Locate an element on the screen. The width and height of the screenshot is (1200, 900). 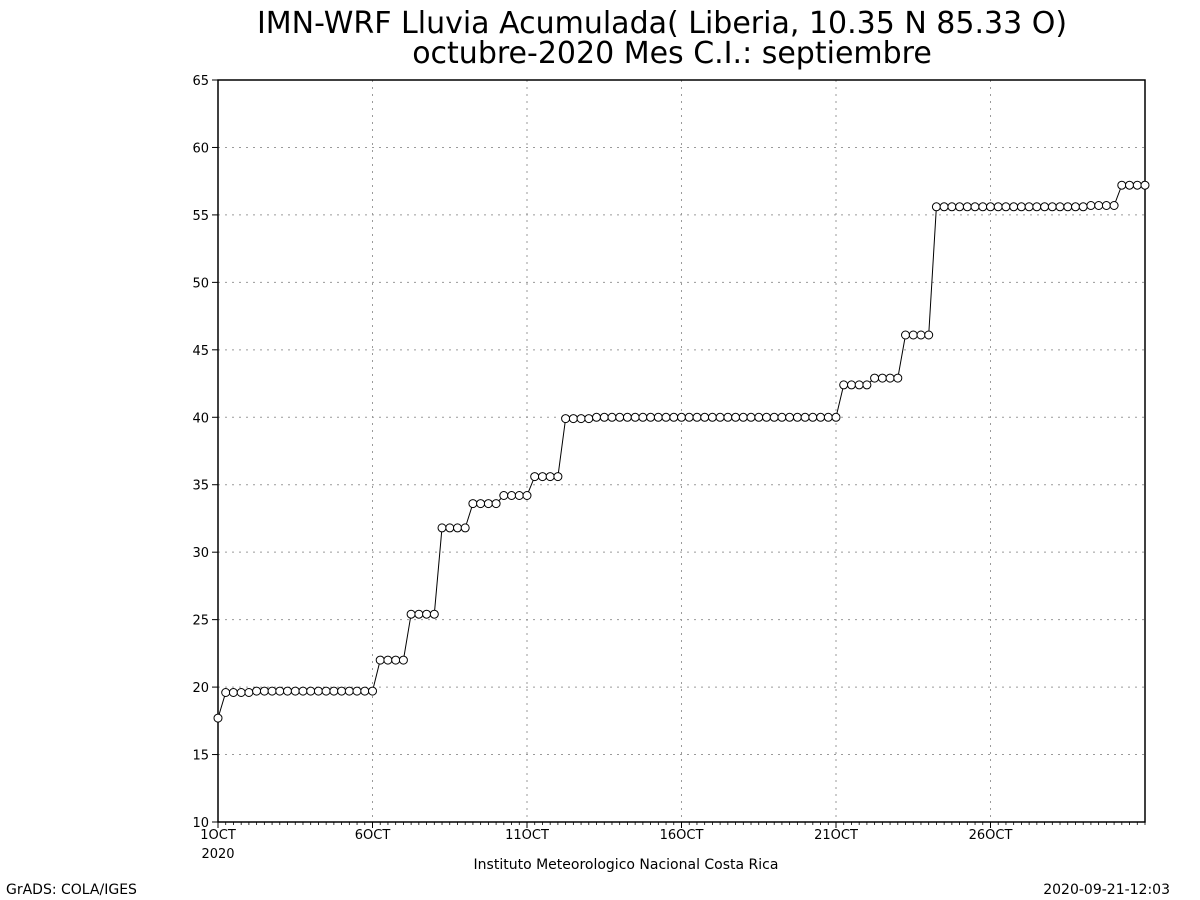
x-tick-label: 1OCT is located at coordinates (218, 835).